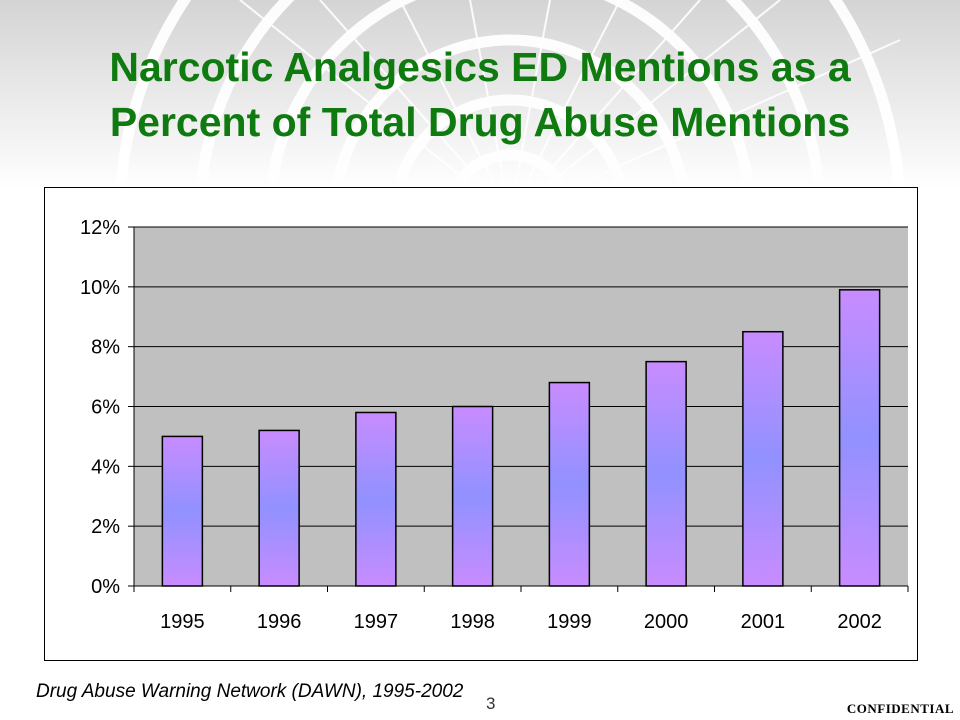 The image size is (960, 720). Describe the element at coordinates (480, 67) in the screenshot. I see `slide-title-line-1: Narcotic Analgesics ED Mentions as a` at that location.